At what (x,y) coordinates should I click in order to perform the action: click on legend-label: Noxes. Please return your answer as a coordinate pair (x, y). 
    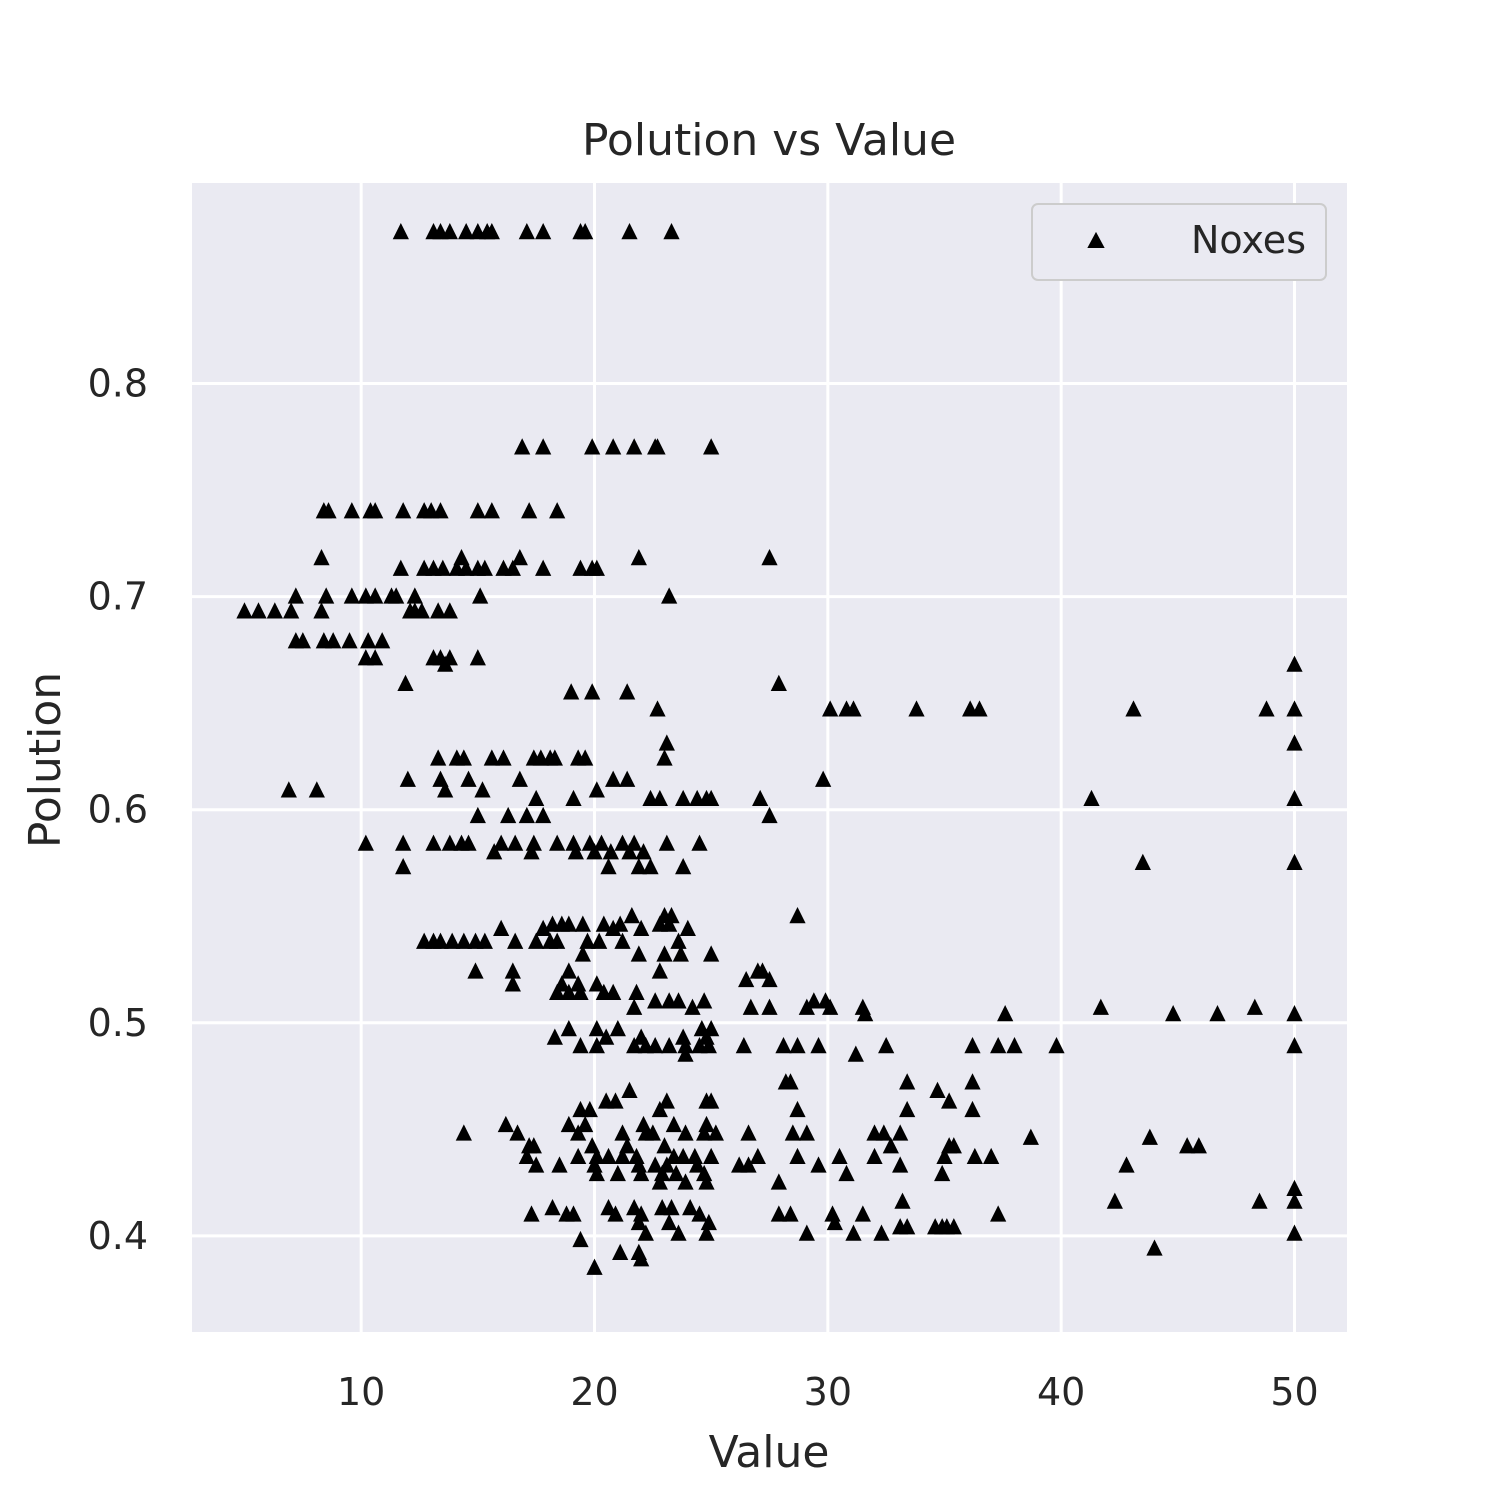
    Looking at the image, I should click on (1248, 240).